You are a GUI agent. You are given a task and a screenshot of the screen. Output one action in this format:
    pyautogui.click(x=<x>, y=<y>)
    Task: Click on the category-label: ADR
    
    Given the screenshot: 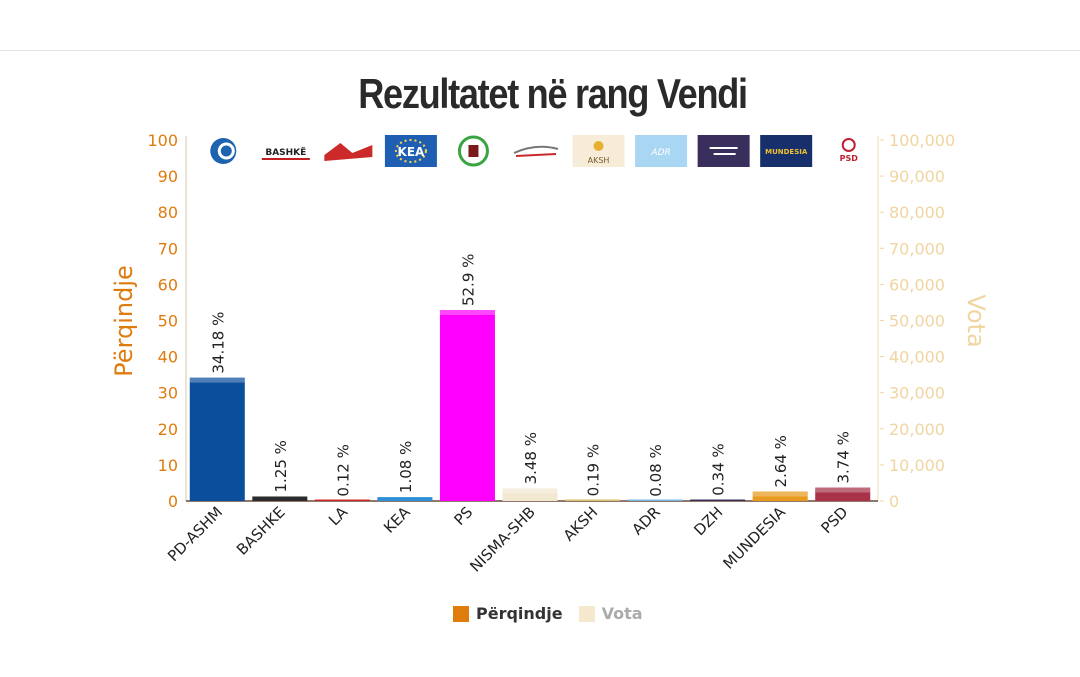 What is the action you would take?
    pyautogui.click(x=646, y=521)
    